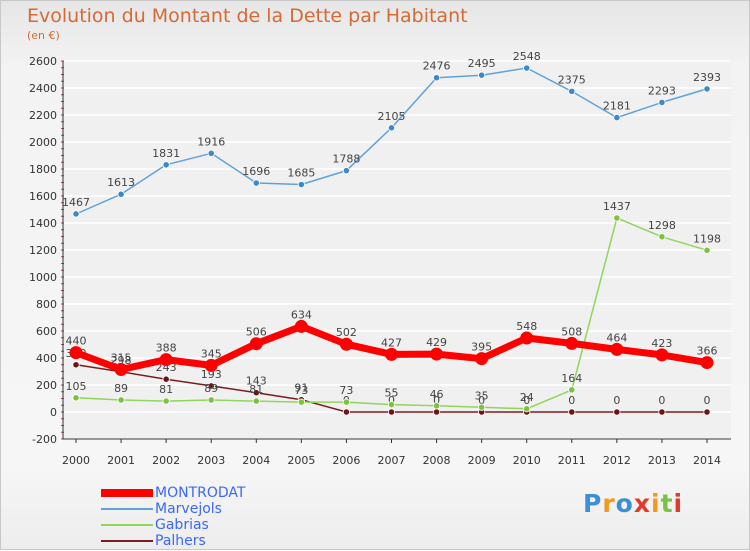 This screenshot has width=750, height=551. I want to click on legend-label-montrodat: MONTRODAT, so click(200, 493).